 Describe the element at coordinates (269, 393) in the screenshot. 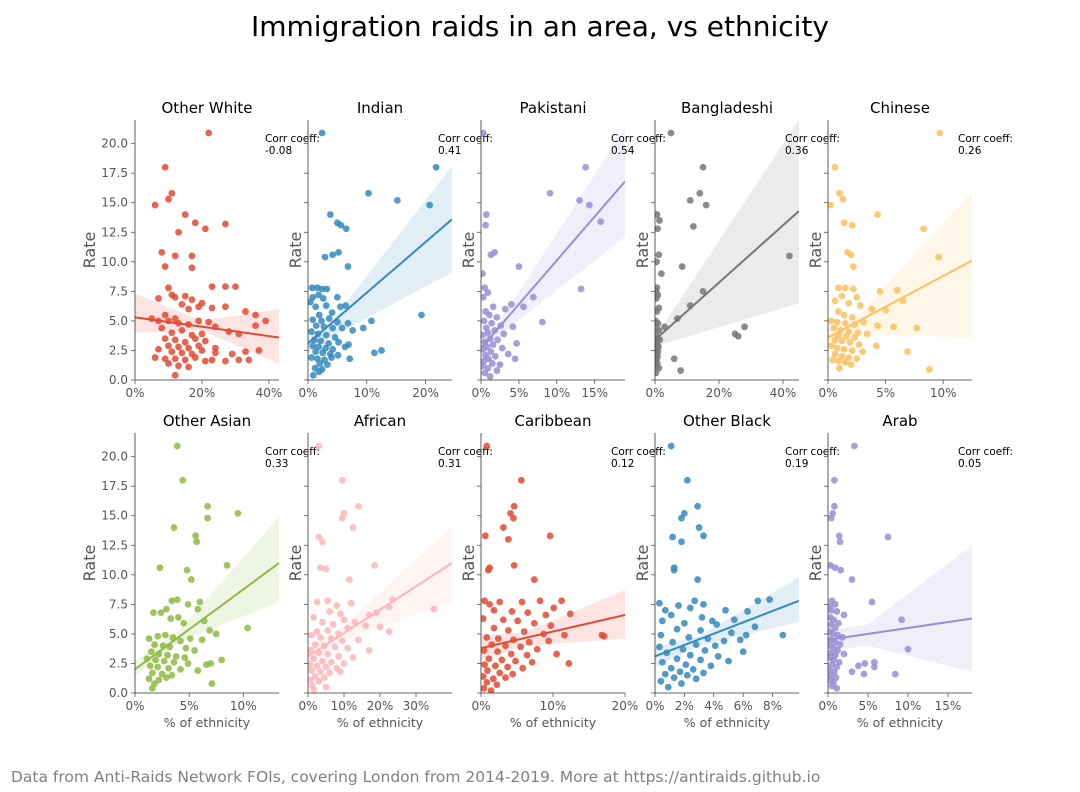

I see `x-tick-label: 40%` at that location.